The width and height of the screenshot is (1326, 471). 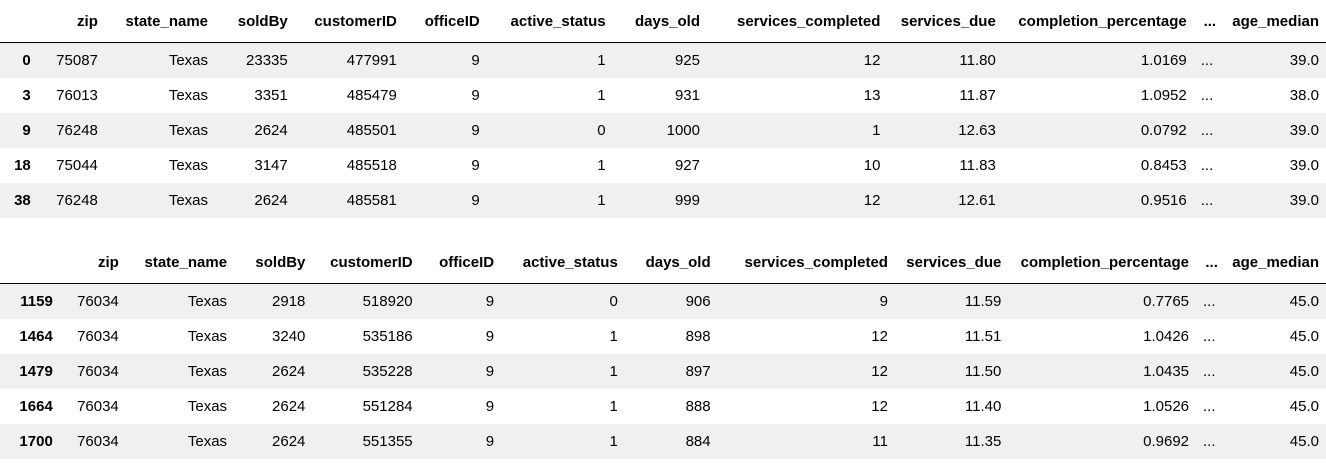 I want to click on table-cell: 76248, so click(x=77, y=130).